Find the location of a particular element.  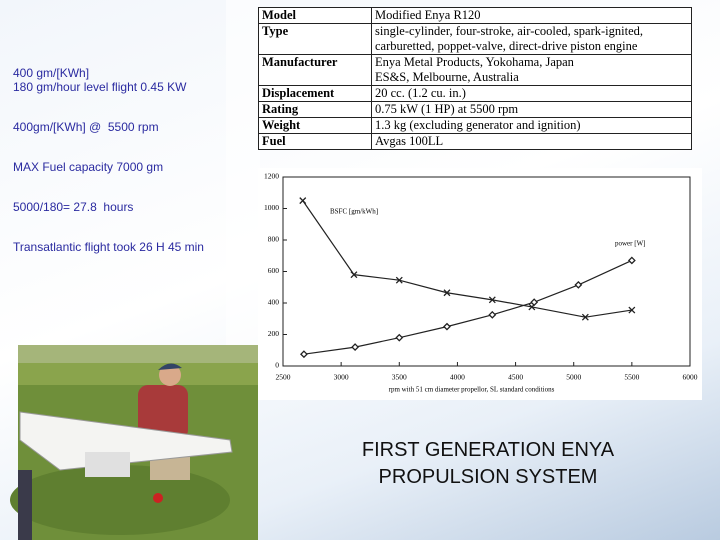

x-tick-label: 3500 is located at coordinates (399, 377).